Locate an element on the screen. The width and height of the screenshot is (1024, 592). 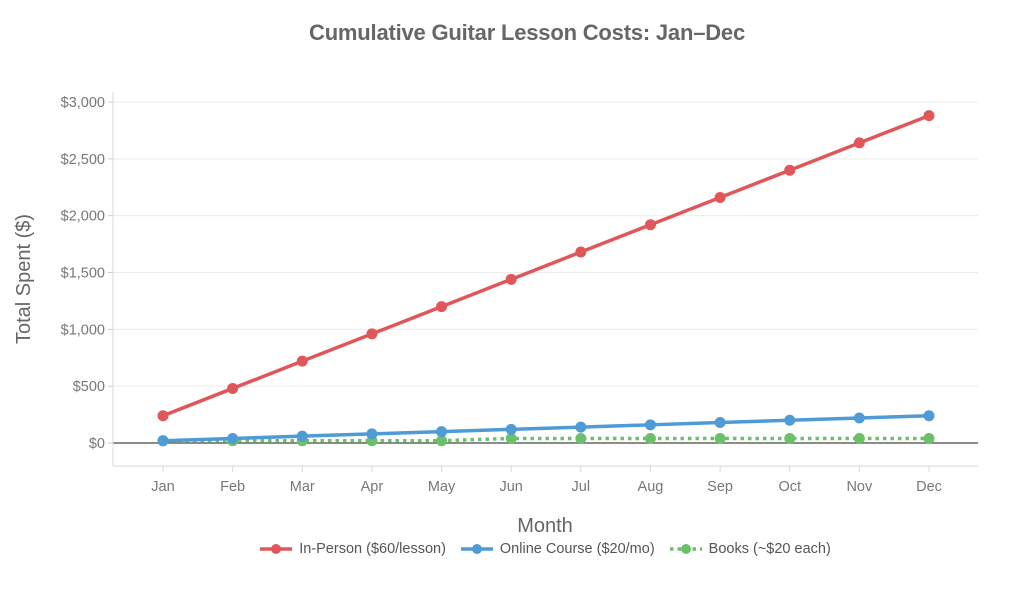
chart-title: Cumulative Guitar Lesson Costs: Jan–Dec is located at coordinates (527, 32).